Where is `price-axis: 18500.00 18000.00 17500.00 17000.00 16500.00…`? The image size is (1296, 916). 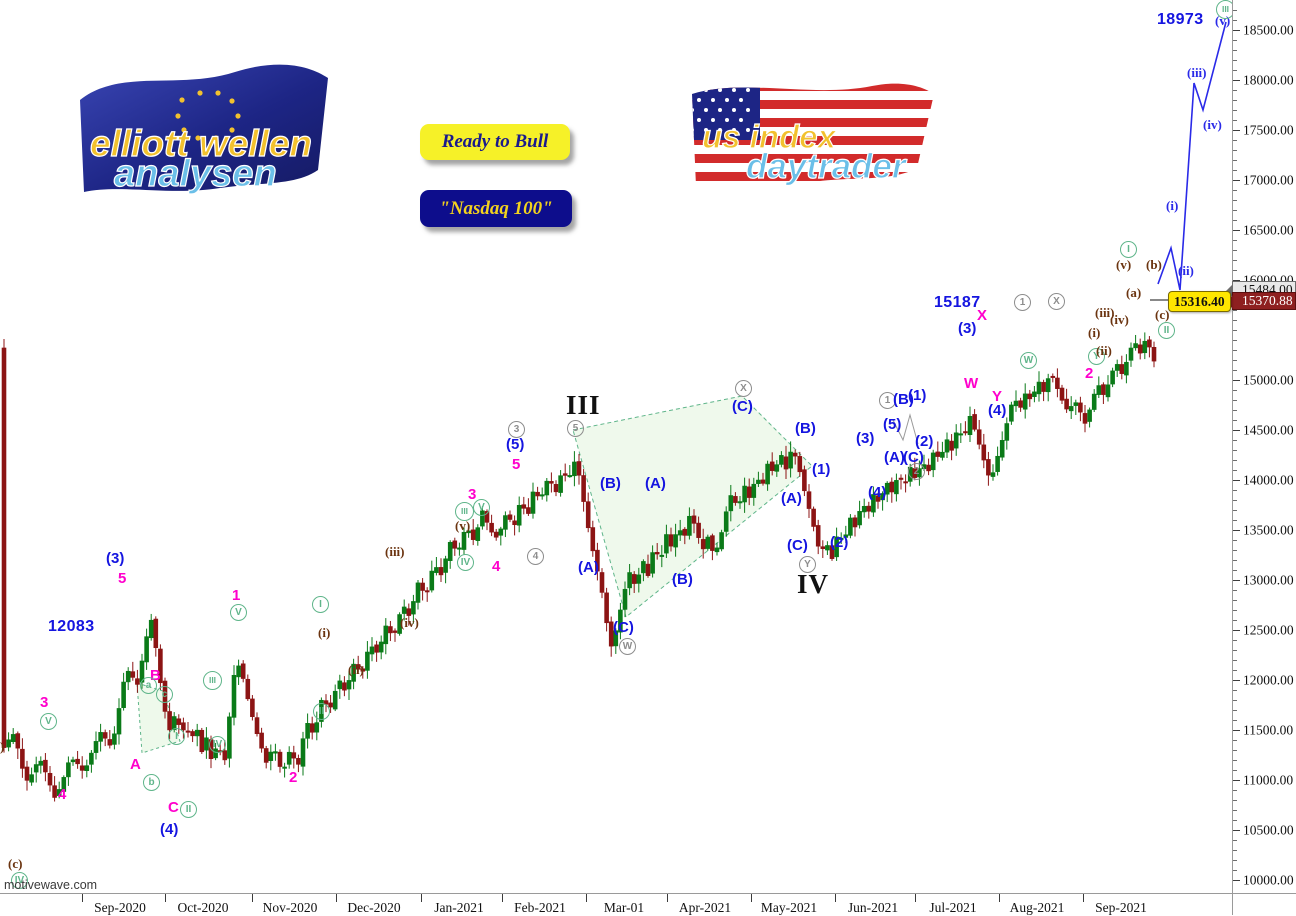 price-axis: 18500.00 18000.00 17500.00 17000.00 16500.00… is located at coordinates (1264, 447).